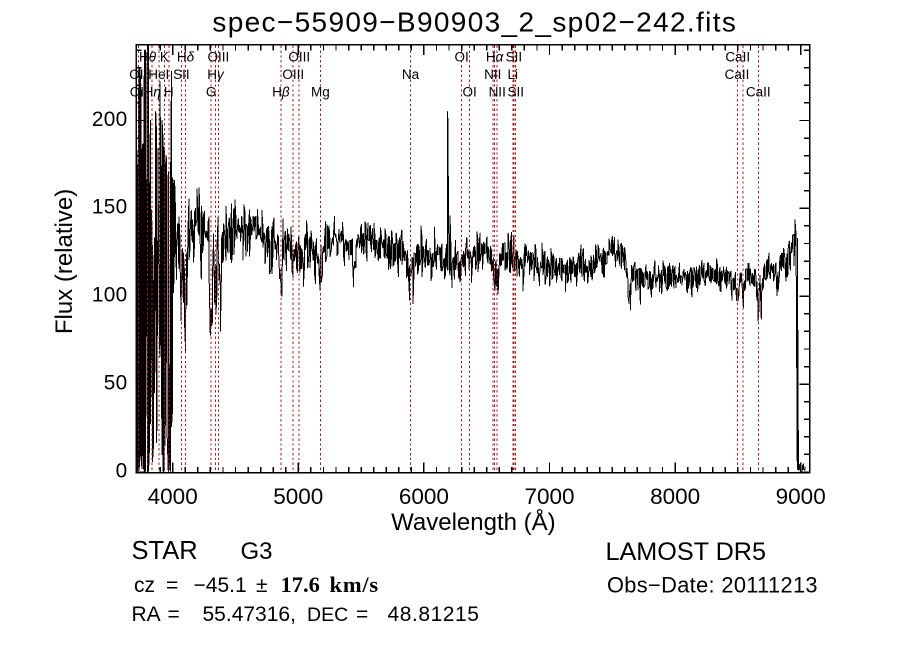 The height and width of the screenshot is (649, 900). I want to click on svg-text: G3, so click(257, 551).